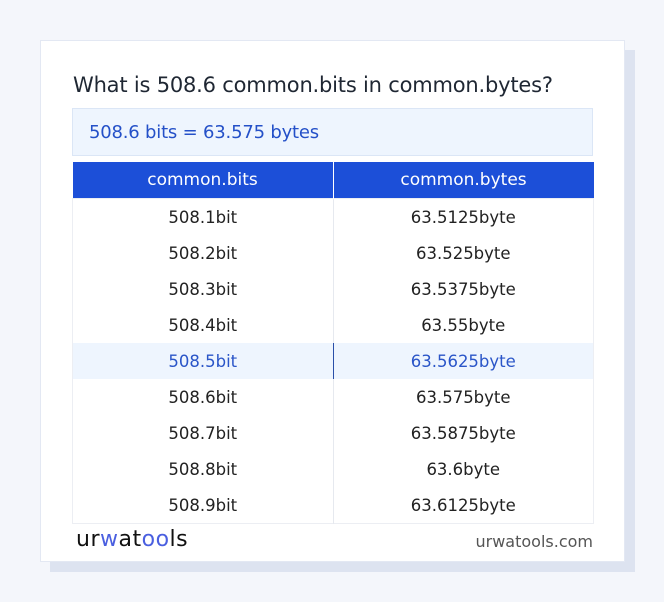  I want to click on table-row: 508.3bit 63.5375byte, so click(333, 289).